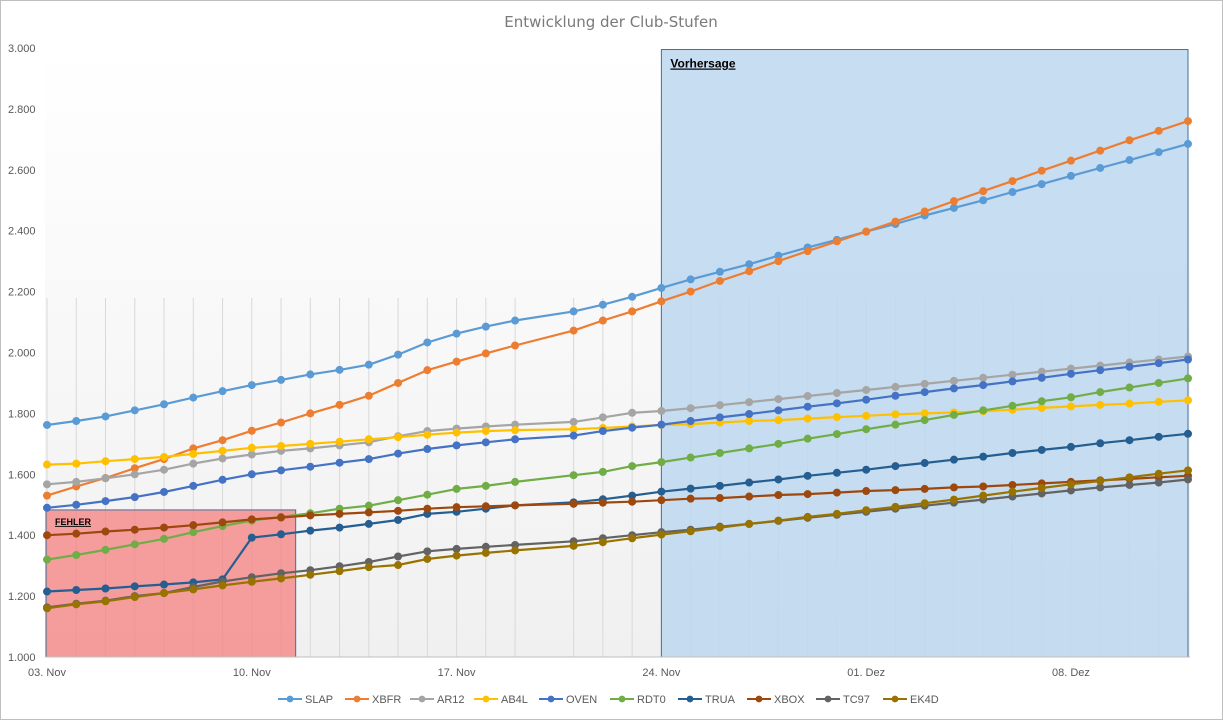 The width and height of the screenshot is (1223, 720). I want to click on legend-item-slap: SLAP, so click(305, 700).